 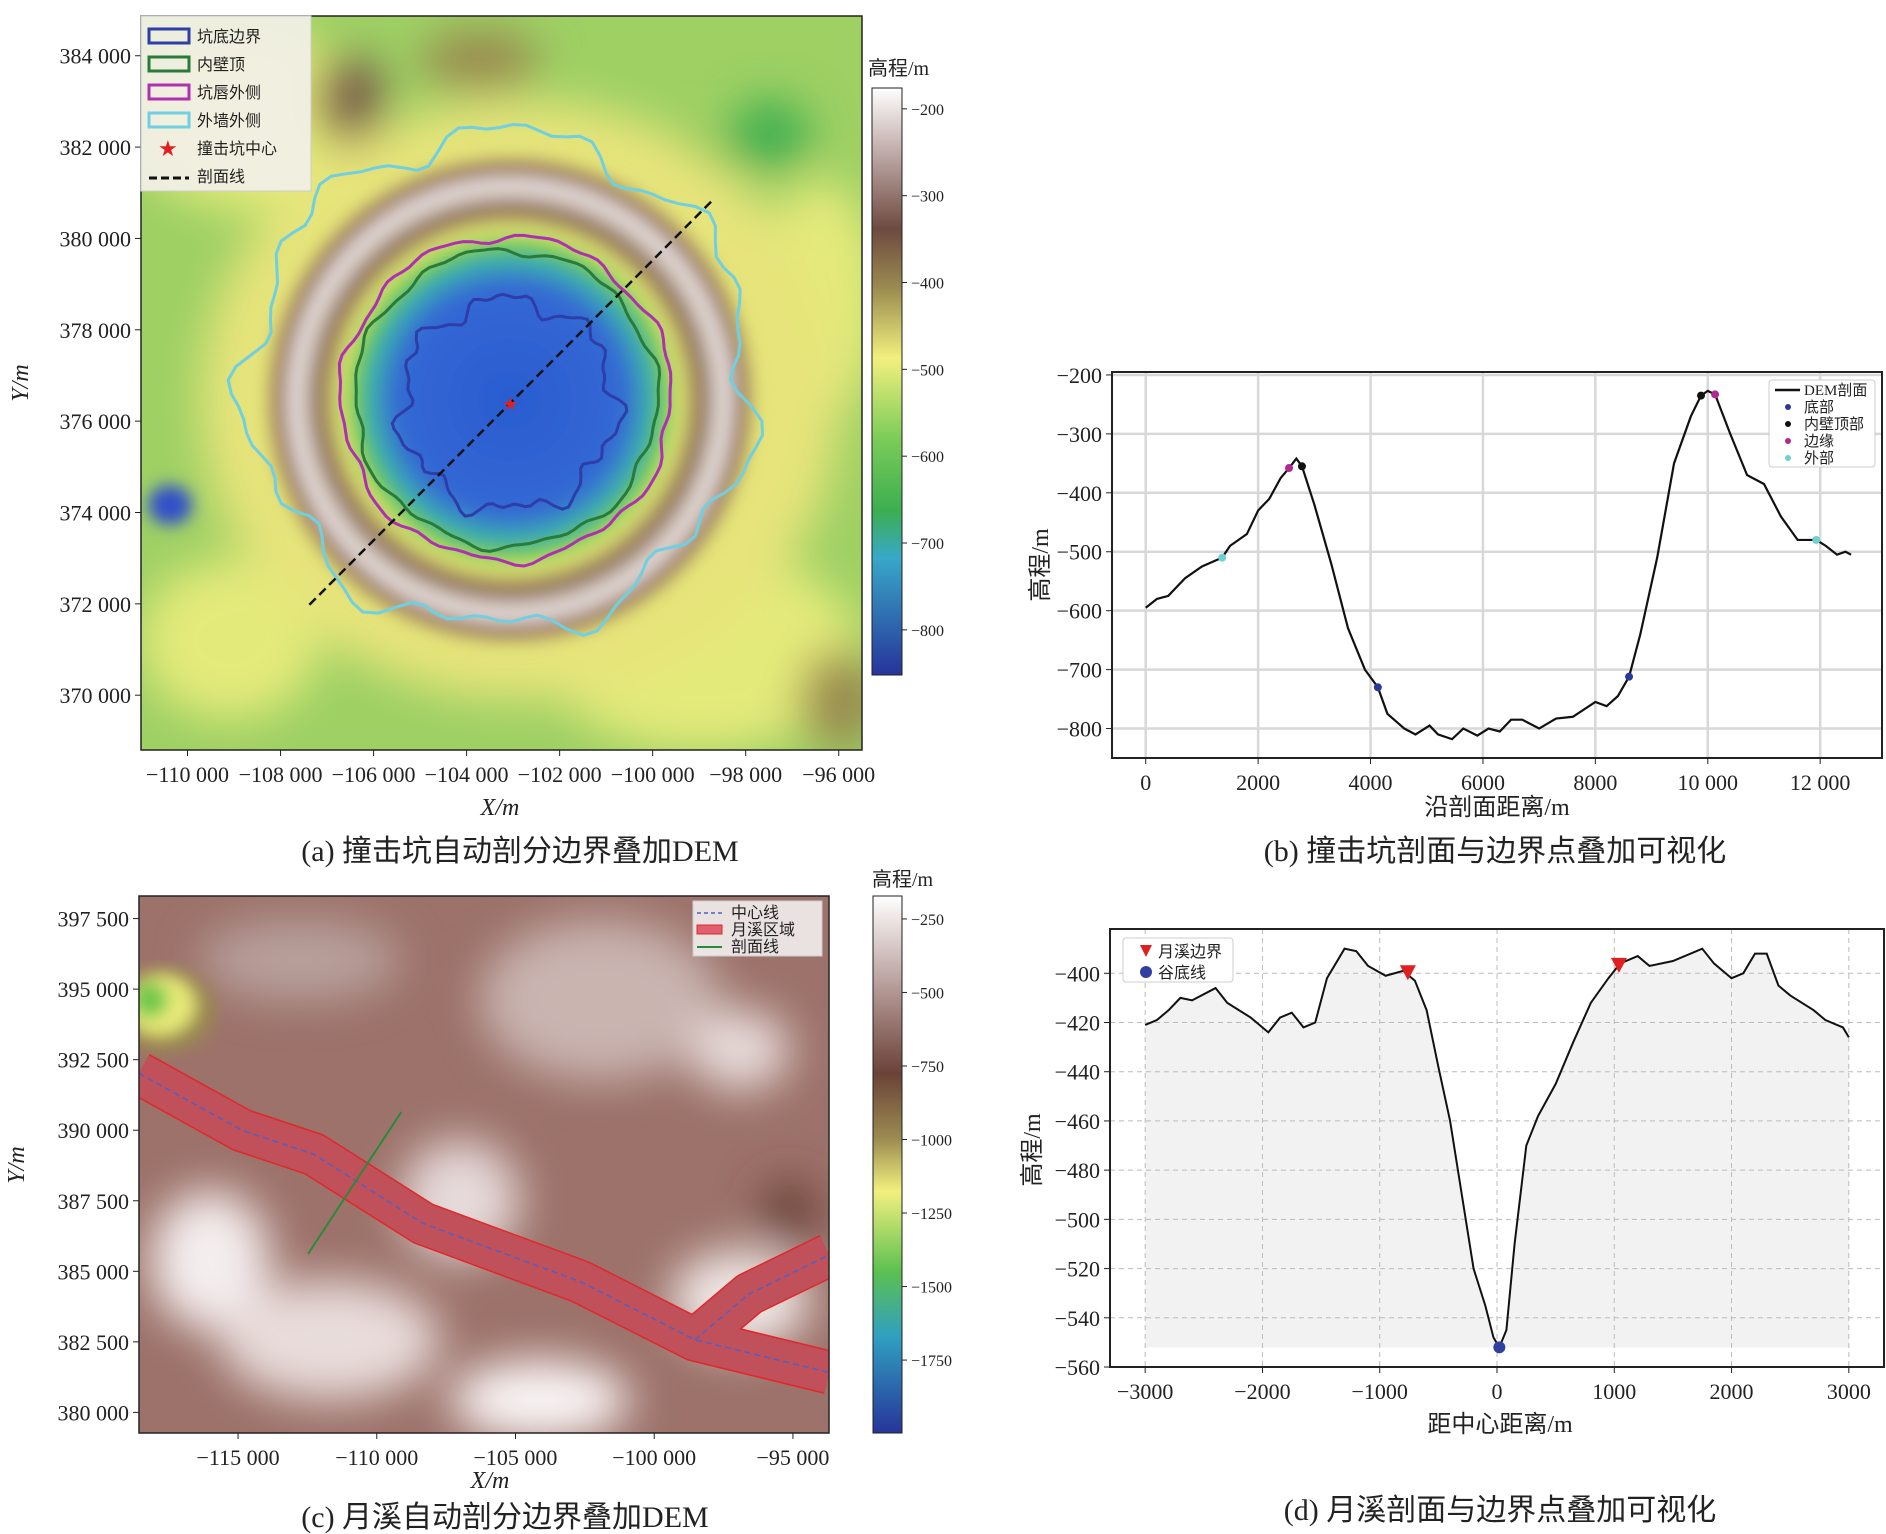 What do you see at coordinates (516, 1457) in the screenshot?
I see `x-tick-label: −105 000` at bounding box center [516, 1457].